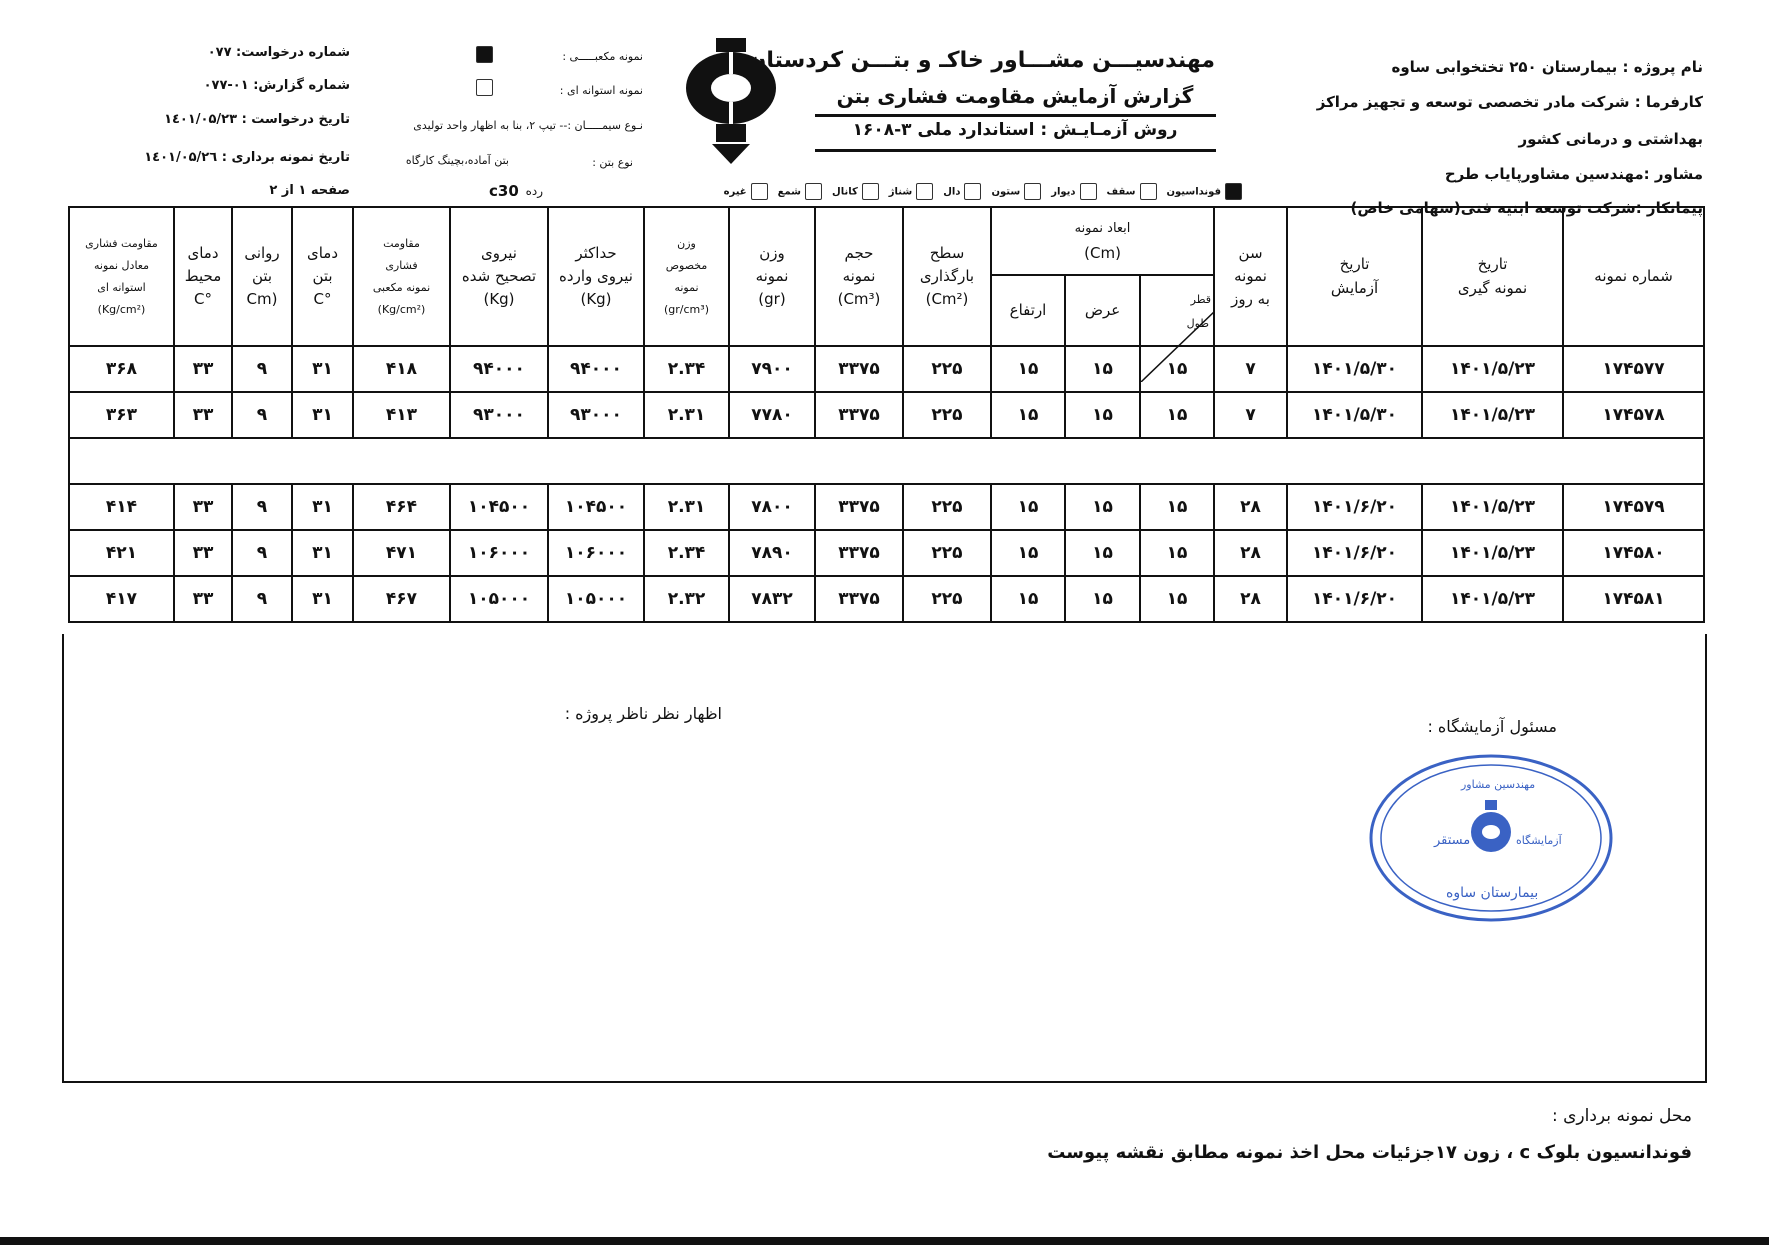 Image resolution: width=1769 pixels, height=1245 pixels. I want to click on element-type-label: ستون, so click(1006, 192).